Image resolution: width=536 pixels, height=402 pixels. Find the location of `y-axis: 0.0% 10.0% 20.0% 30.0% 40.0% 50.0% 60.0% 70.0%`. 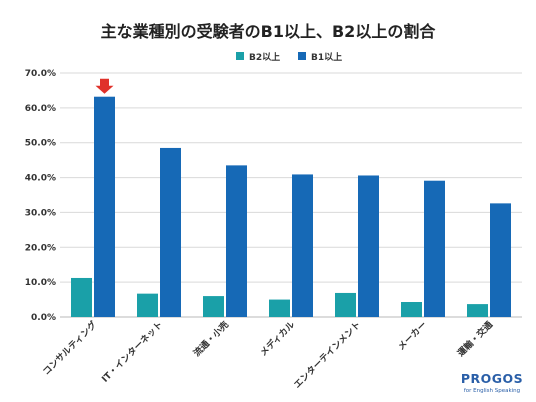

y-axis: 0.0% 10.0% 20.0% 30.0% 40.0% 50.0% 60.0% 70.0% is located at coordinates (40, 196).